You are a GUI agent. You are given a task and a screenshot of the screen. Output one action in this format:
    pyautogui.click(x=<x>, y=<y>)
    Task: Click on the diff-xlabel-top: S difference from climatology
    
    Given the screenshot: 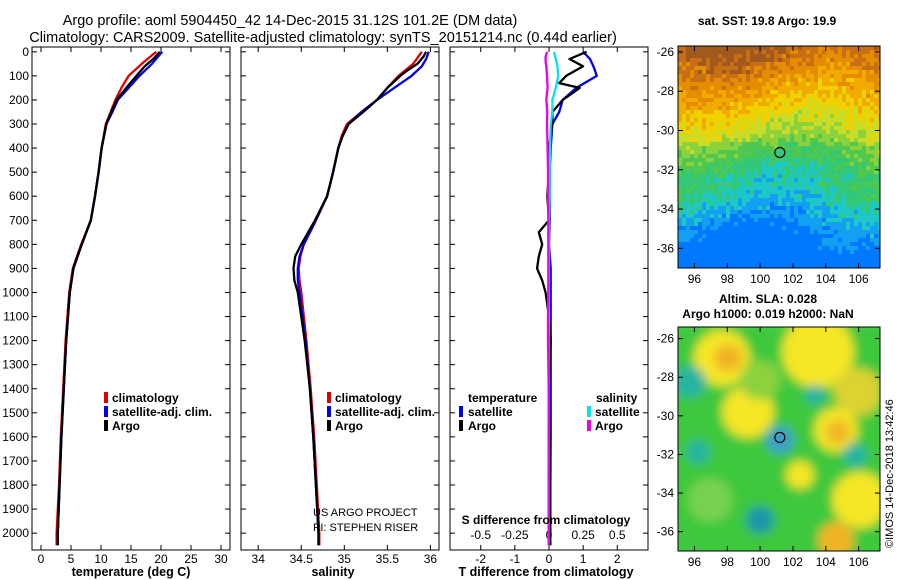 What is the action you would take?
    pyautogui.click(x=546, y=520)
    